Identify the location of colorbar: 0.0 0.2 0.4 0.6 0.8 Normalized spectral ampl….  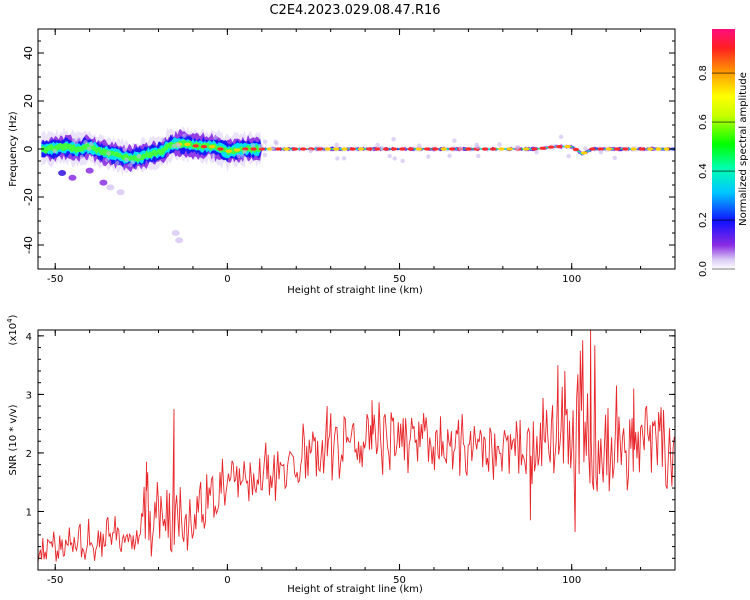
(723, 153).